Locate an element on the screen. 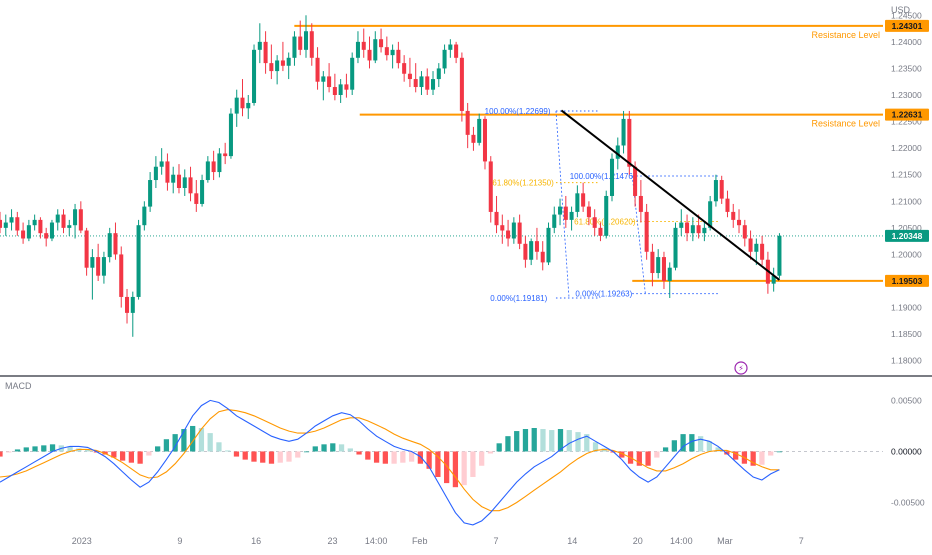  price-tick-label: 1.21500 is located at coordinates (906, 175).